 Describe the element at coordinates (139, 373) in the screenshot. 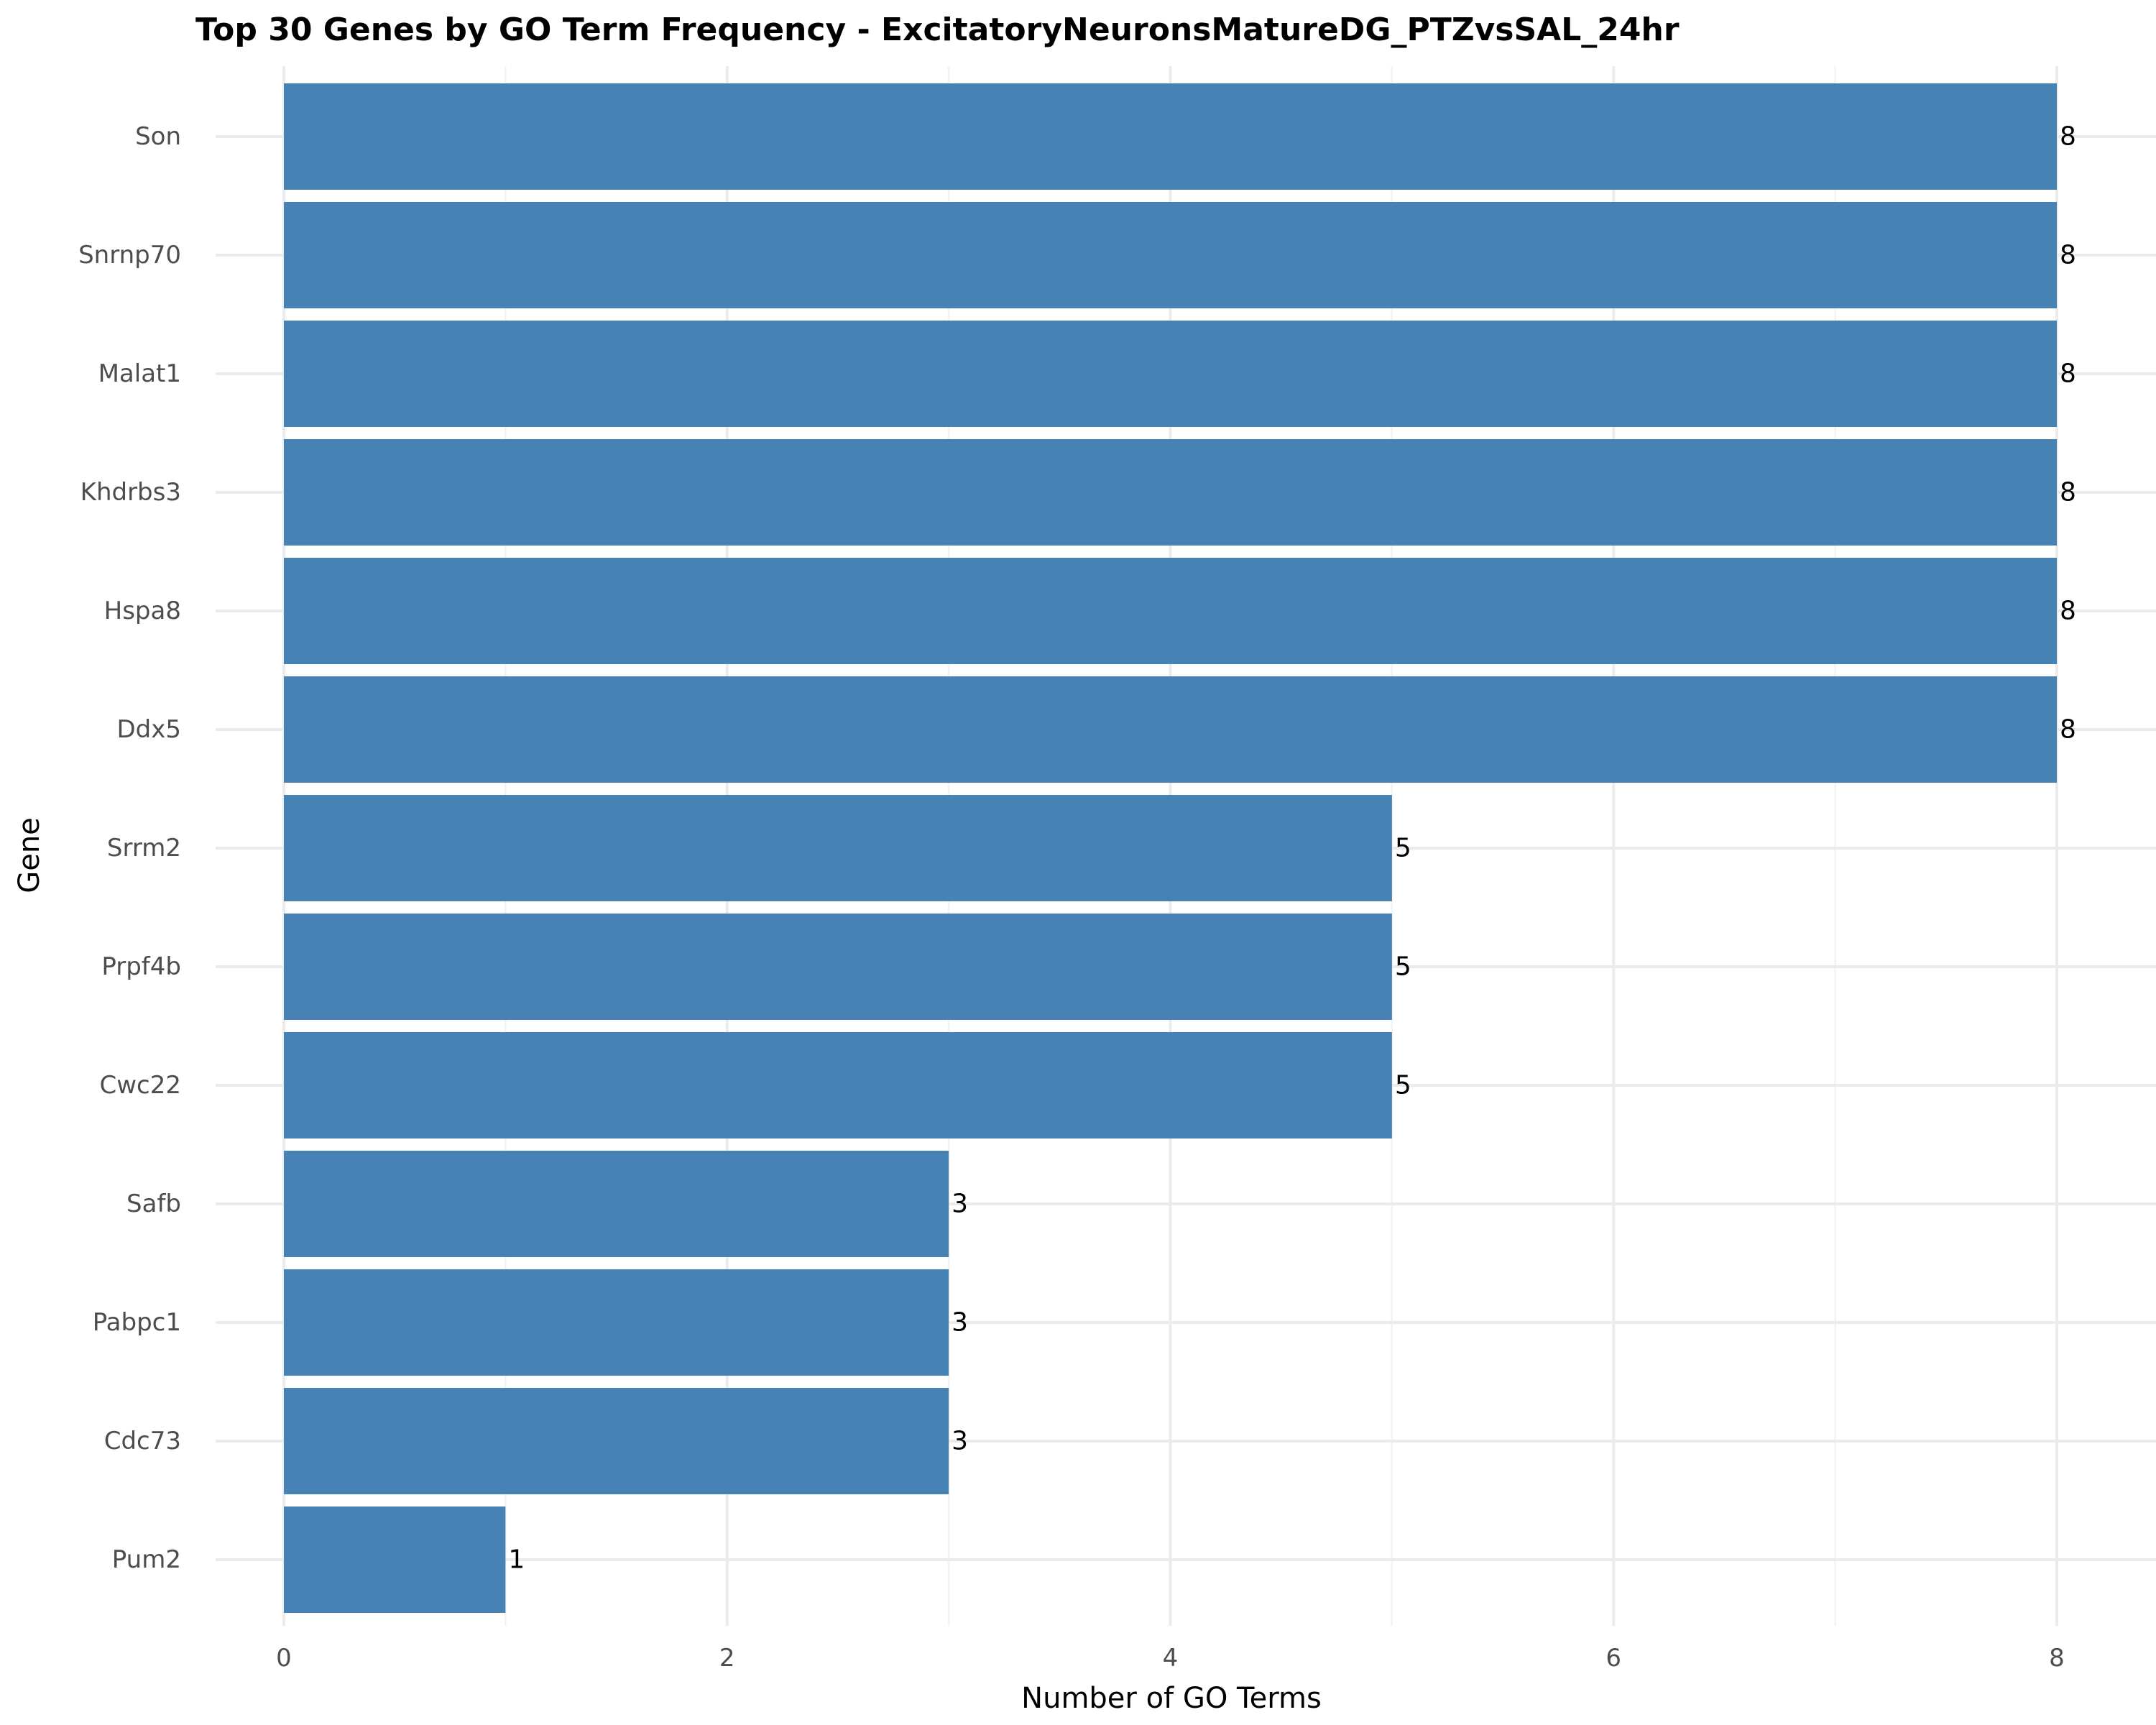

I see `y-tick-label: Malat1` at that location.